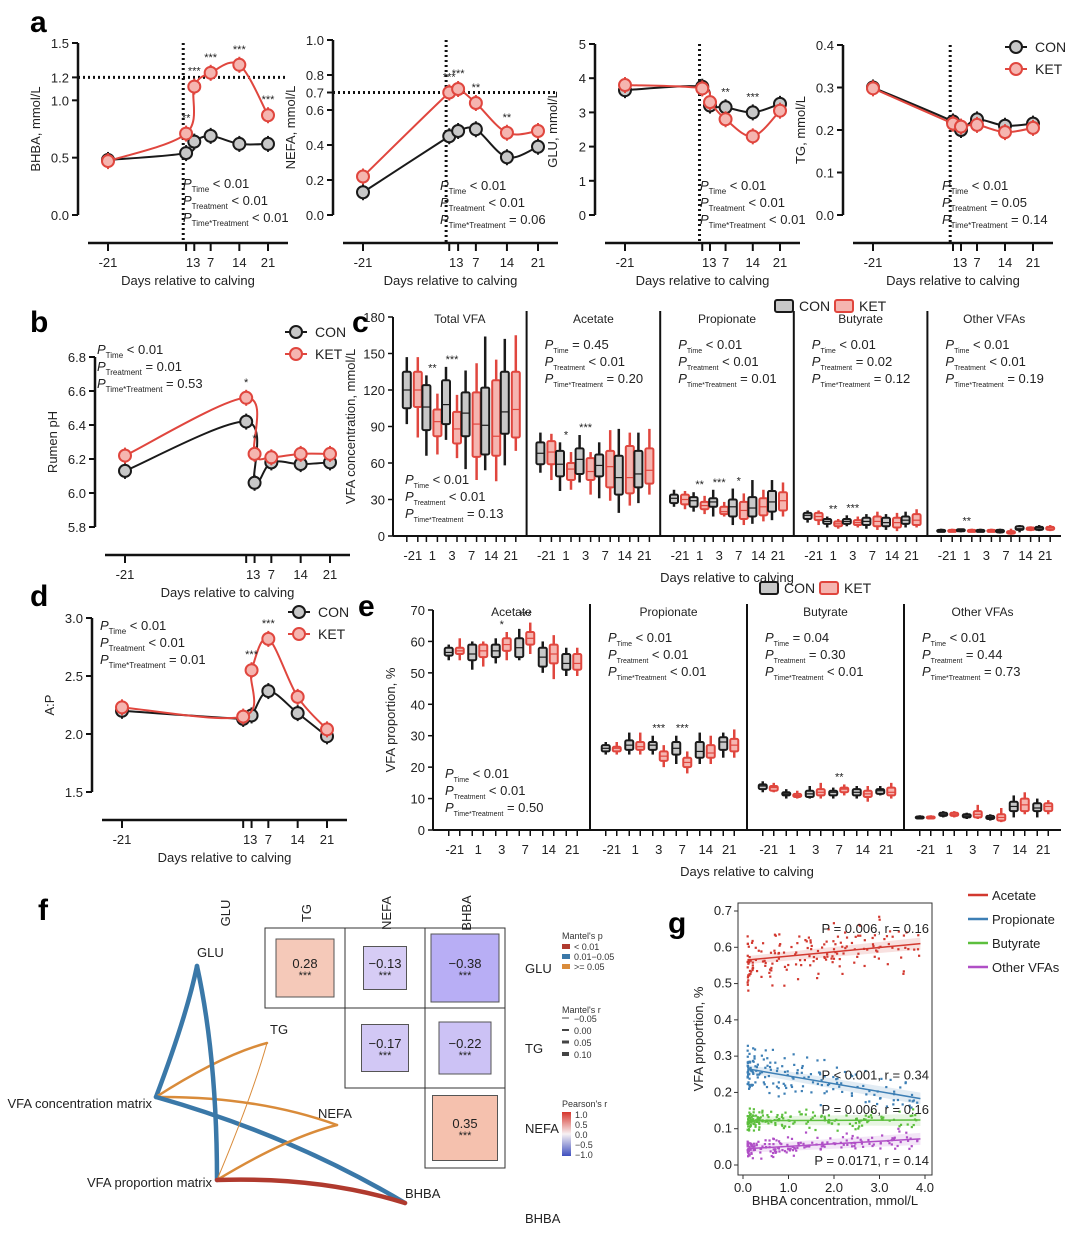 This screenshot has width=1080, height=1233. What do you see at coordinates (788, 1187) in the screenshot?
I see `x-tick-label: 1.0` at bounding box center [788, 1187].